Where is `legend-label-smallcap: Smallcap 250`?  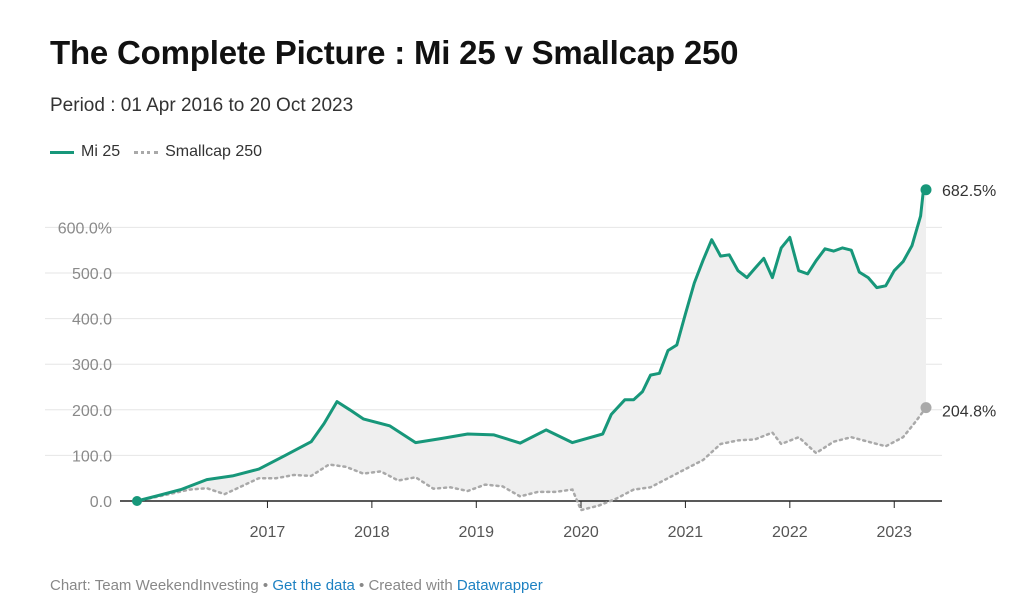 legend-label-smallcap: Smallcap 250 is located at coordinates (214, 151).